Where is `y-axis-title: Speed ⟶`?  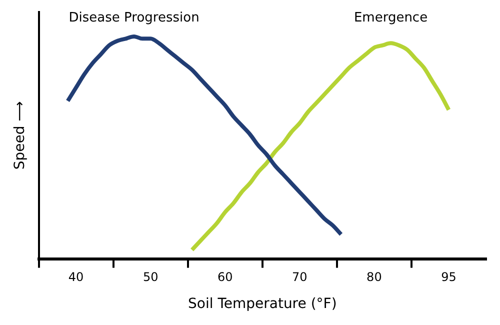
y-axis-title: Speed ⟶ is located at coordinates (20, 135).